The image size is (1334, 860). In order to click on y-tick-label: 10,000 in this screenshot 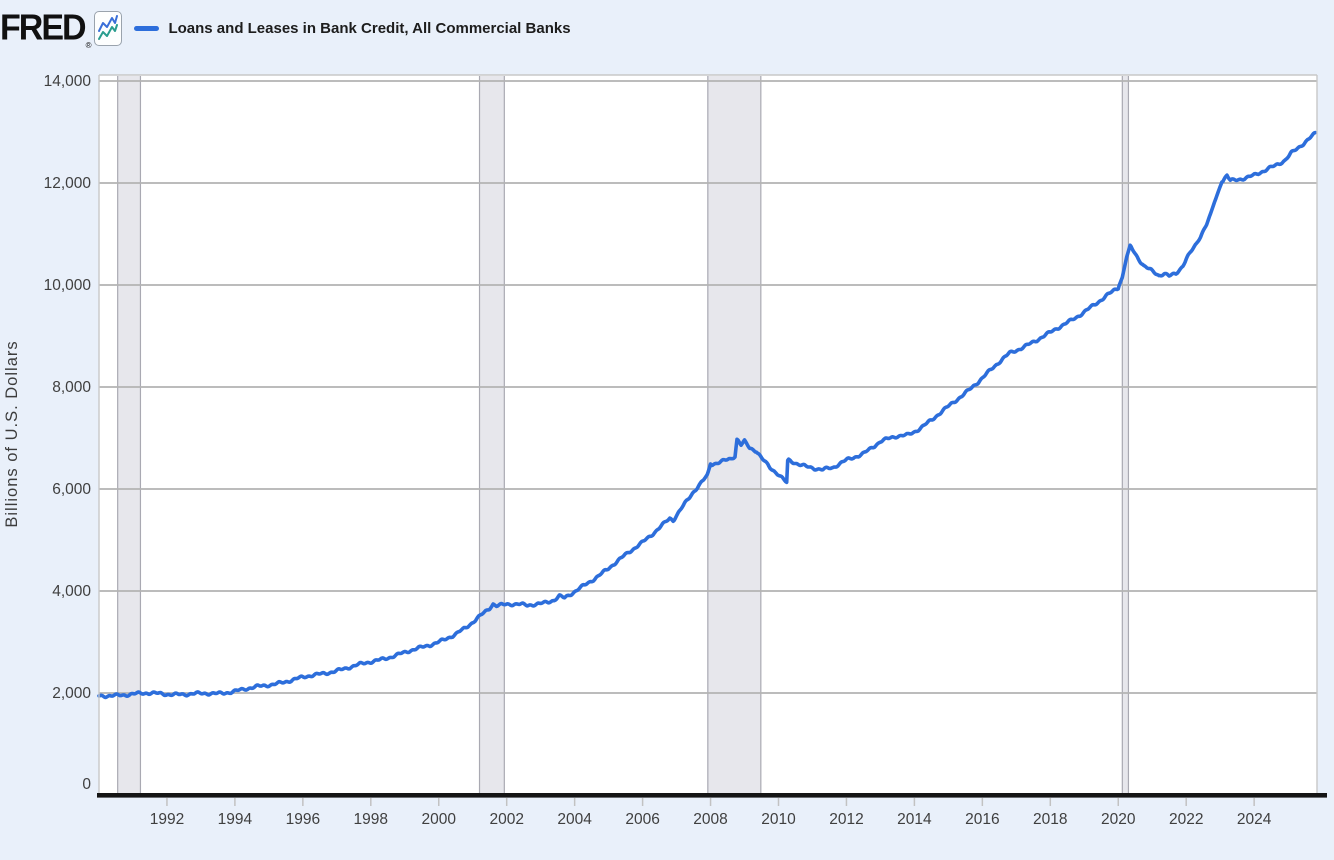, I will do `click(68, 285)`.